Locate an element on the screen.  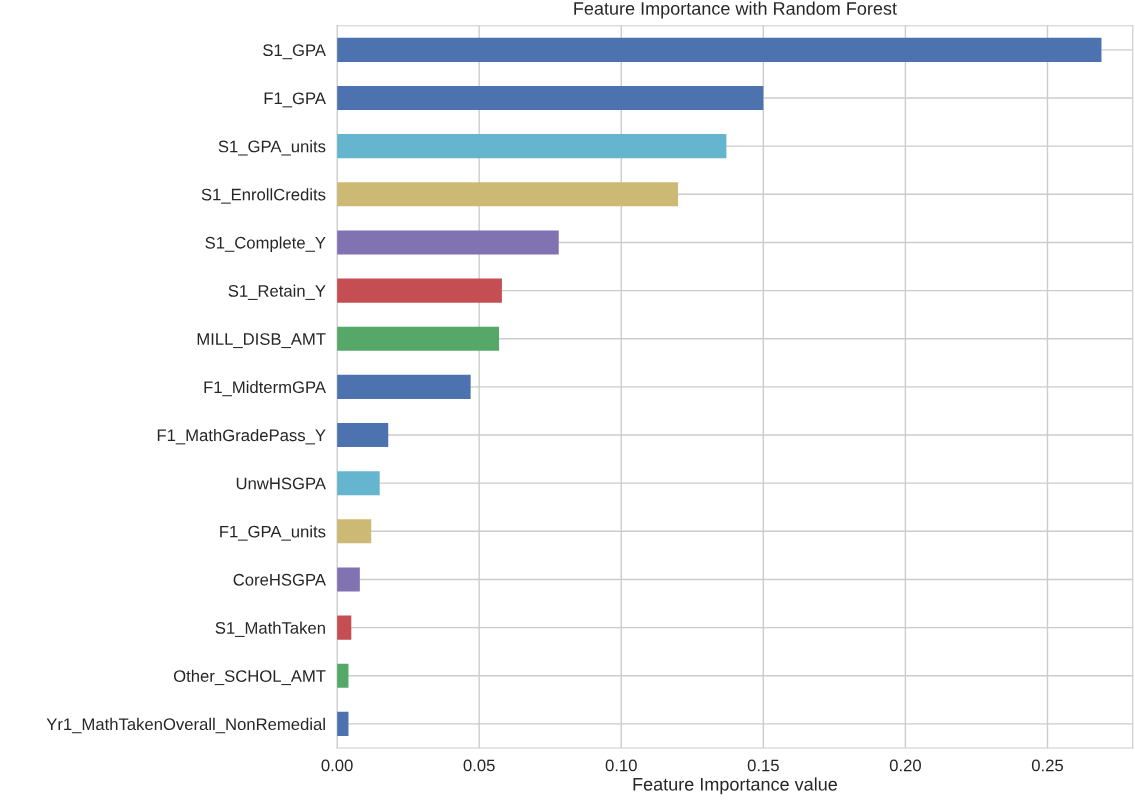
y-tick-label: F1_MathGradePass_Y is located at coordinates (241, 436).